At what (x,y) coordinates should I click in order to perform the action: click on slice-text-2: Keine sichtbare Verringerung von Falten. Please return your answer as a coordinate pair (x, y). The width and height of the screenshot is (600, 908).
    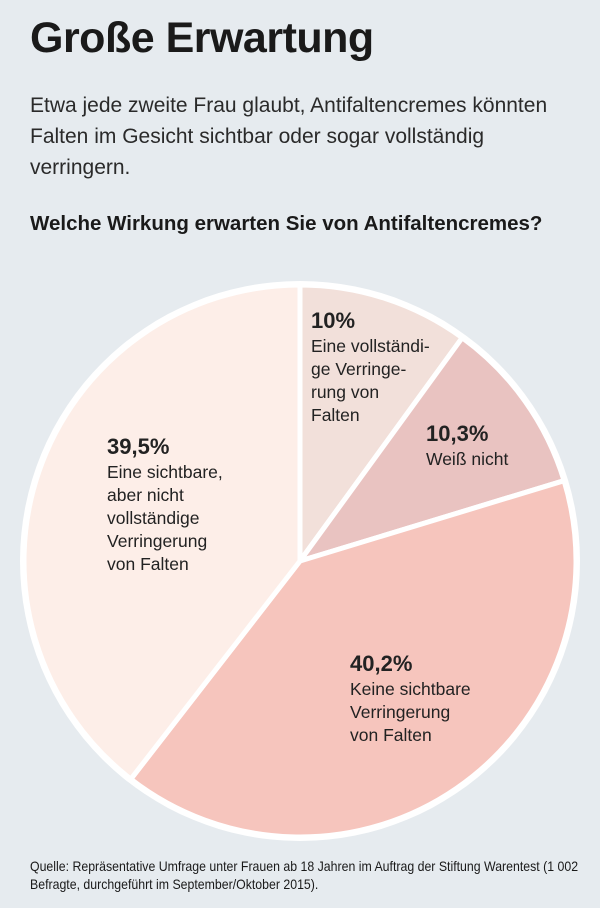
    Looking at the image, I should click on (410, 712).